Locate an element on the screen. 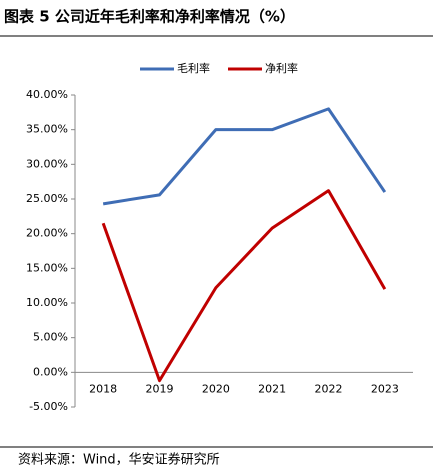 The height and width of the screenshot is (474, 433). y-tick-label: 5.00% is located at coordinates (50, 337).